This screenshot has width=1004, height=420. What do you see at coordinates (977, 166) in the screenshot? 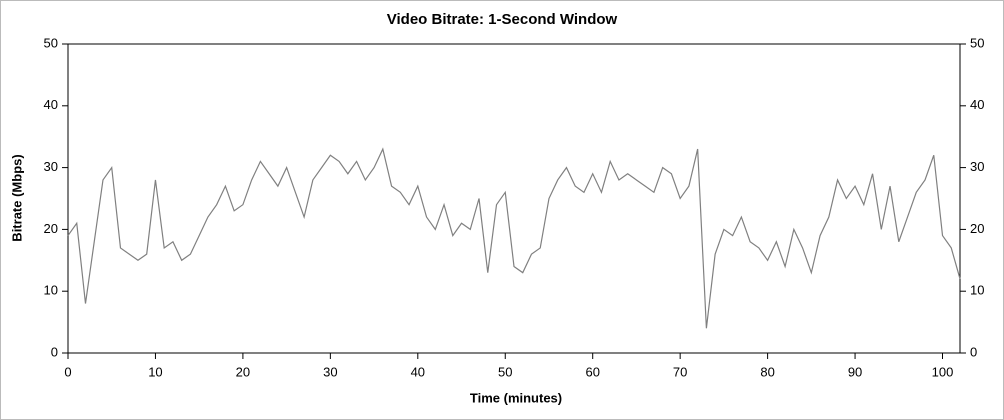
I see `y2-tick-label: 30` at bounding box center [977, 166].